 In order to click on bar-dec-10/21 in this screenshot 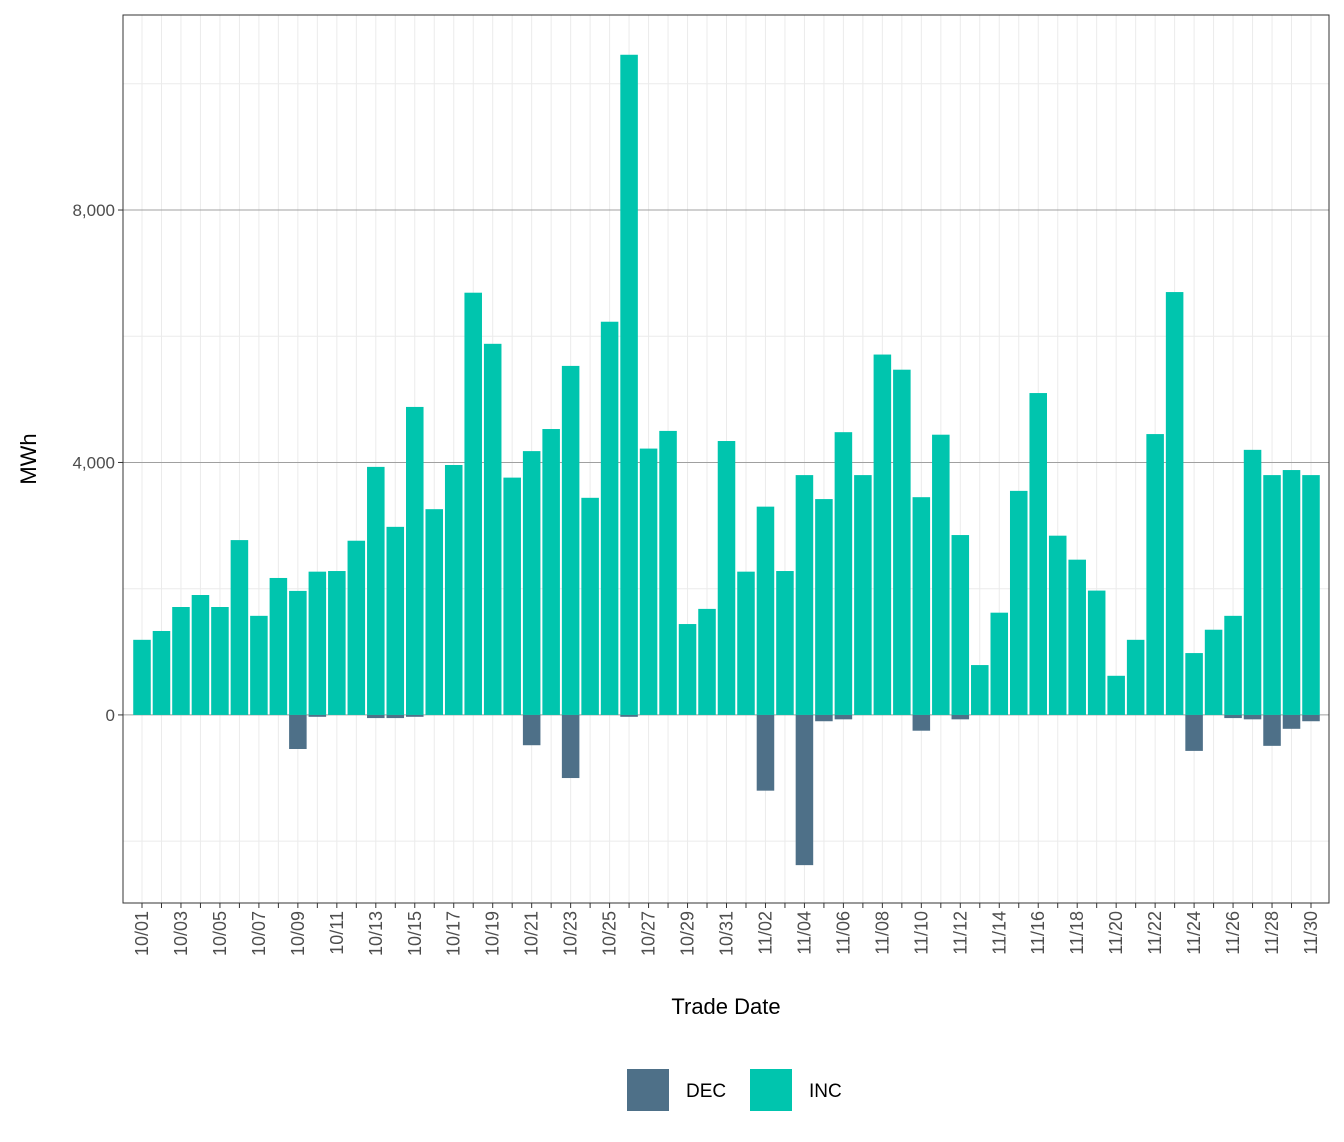, I will do `click(531, 730)`.